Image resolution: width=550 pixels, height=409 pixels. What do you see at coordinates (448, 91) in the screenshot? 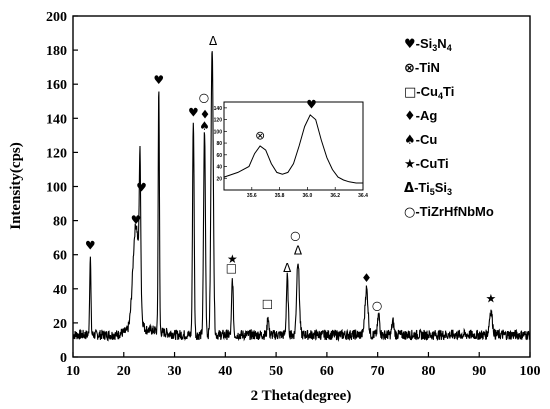
I see `legend-label: Ti` at bounding box center [448, 91].